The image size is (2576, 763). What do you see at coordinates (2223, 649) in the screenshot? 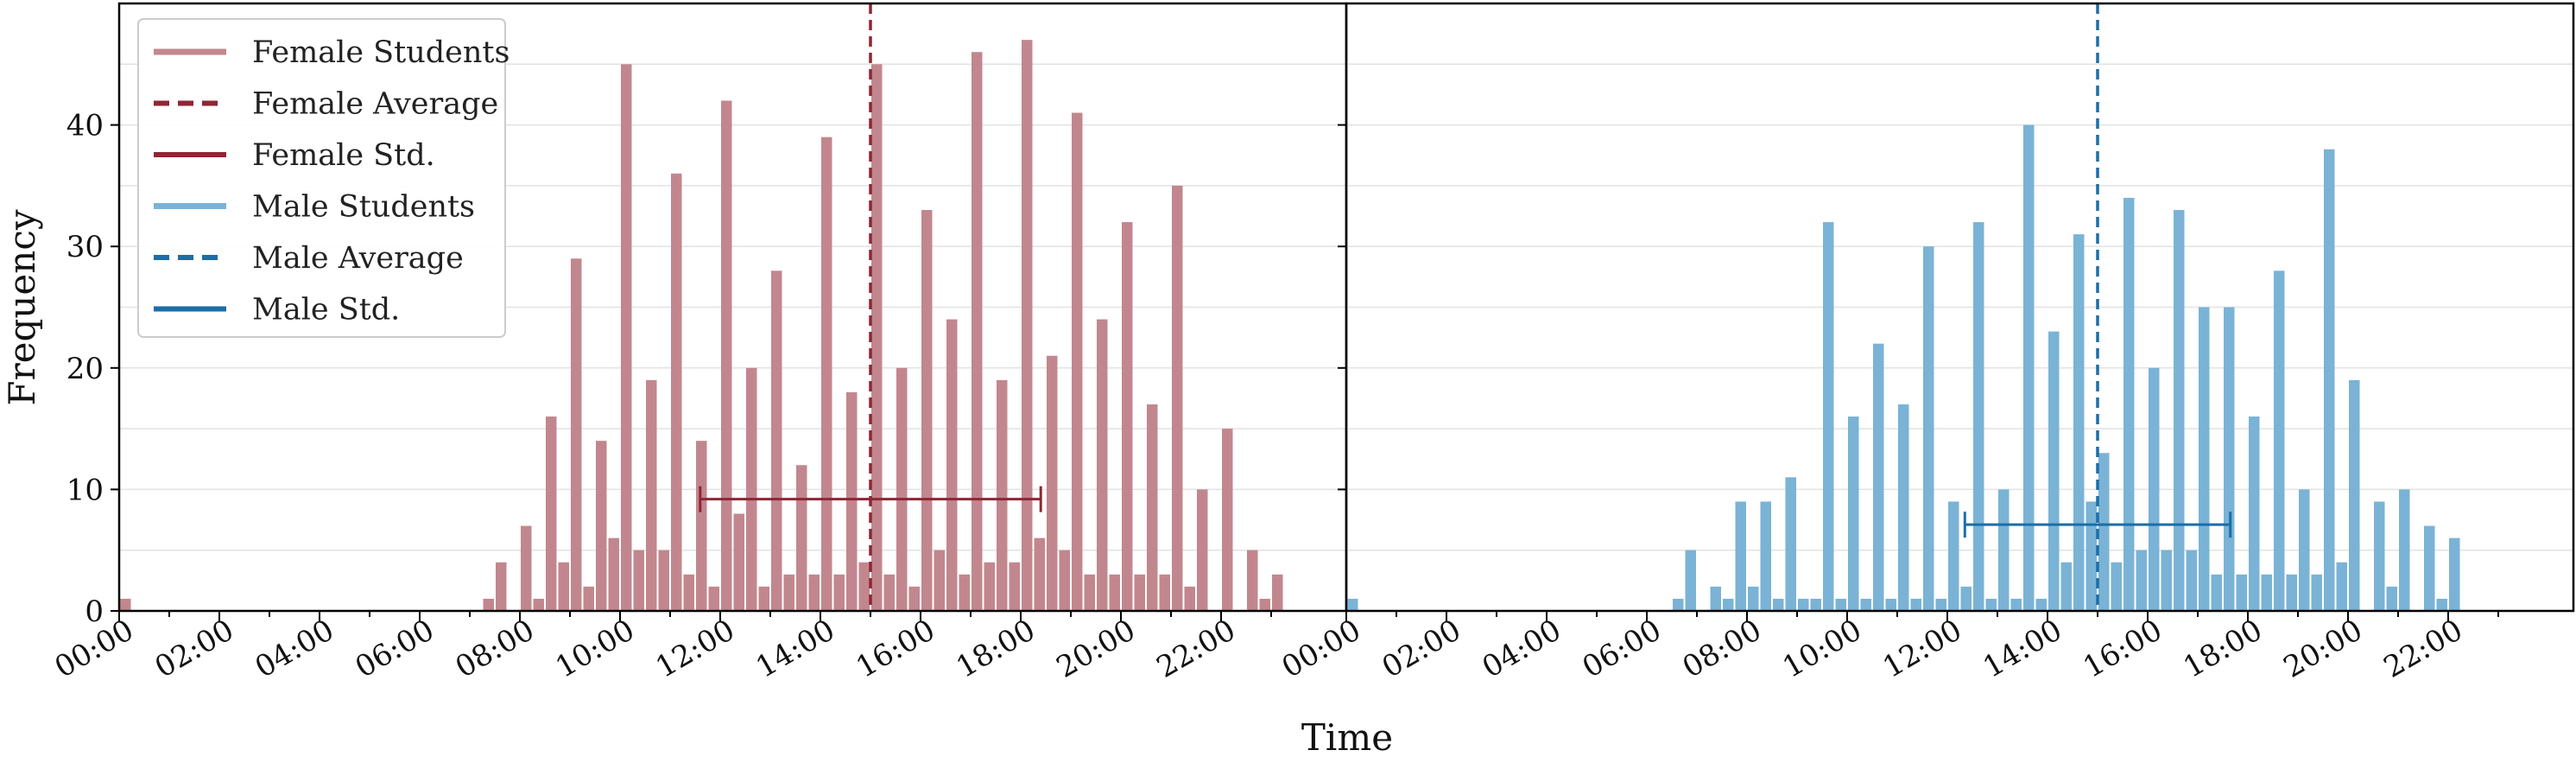
I see `male-x-tick-label: 18:00` at bounding box center [2223, 649].